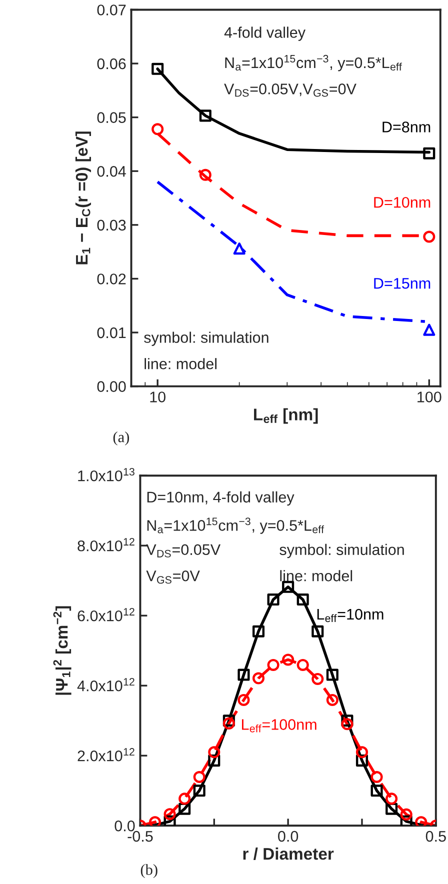 The height and width of the screenshot is (884, 448). What do you see at coordinates (183, 551) in the screenshot?
I see `annotation: V$_{DS}$=0.05V` at bounding box center [183, 551].